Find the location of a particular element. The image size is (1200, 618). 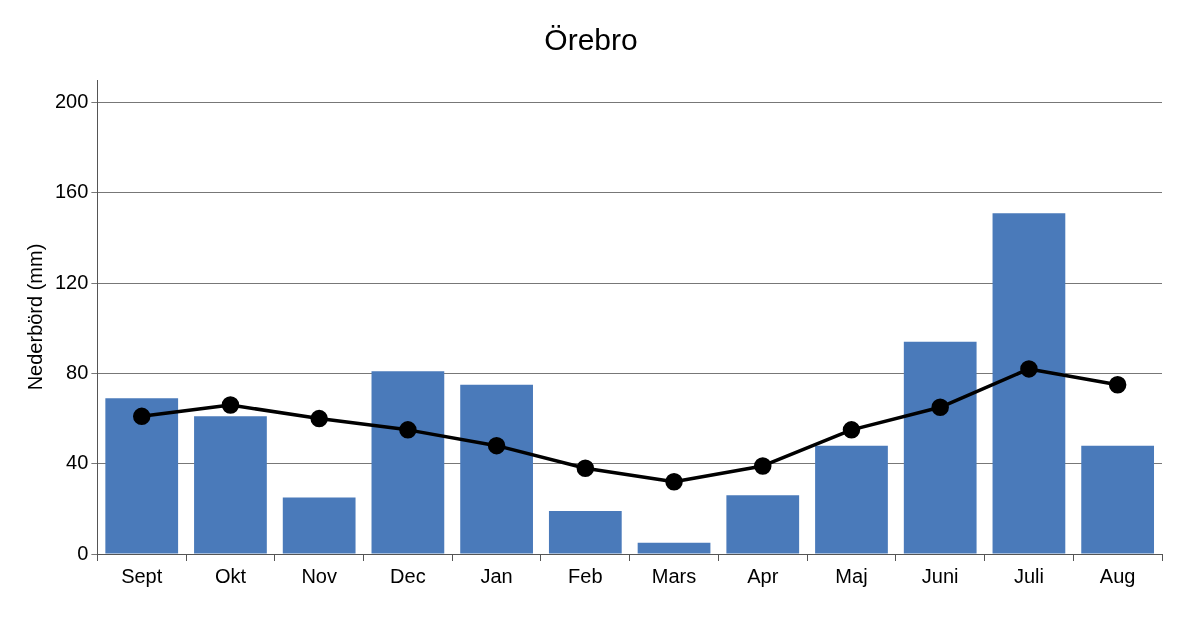

x-tick-label: Nov is located at coordinates (319, 575).